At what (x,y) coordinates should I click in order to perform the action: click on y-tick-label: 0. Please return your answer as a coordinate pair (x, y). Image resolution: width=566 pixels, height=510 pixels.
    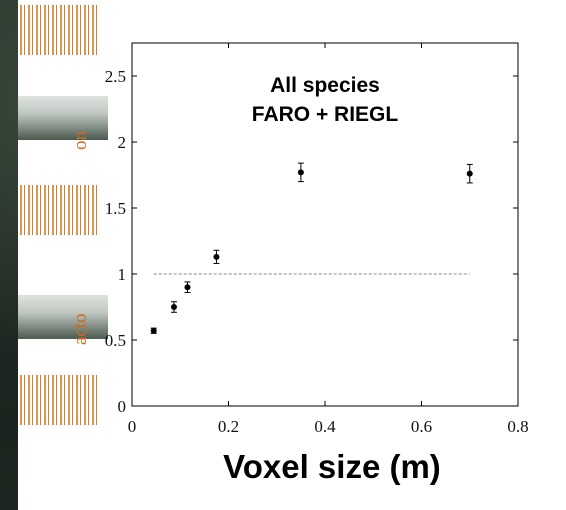
    Looking at the image, I should click on (122, 406).